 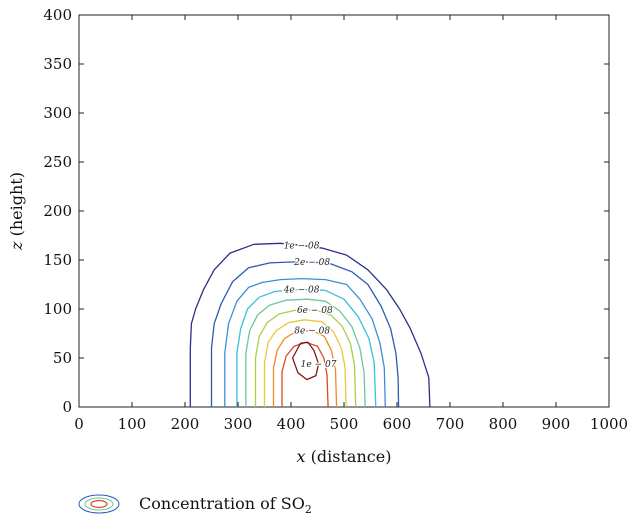 I want to click on x-tick-label: 400, so click(x=291, y=424).